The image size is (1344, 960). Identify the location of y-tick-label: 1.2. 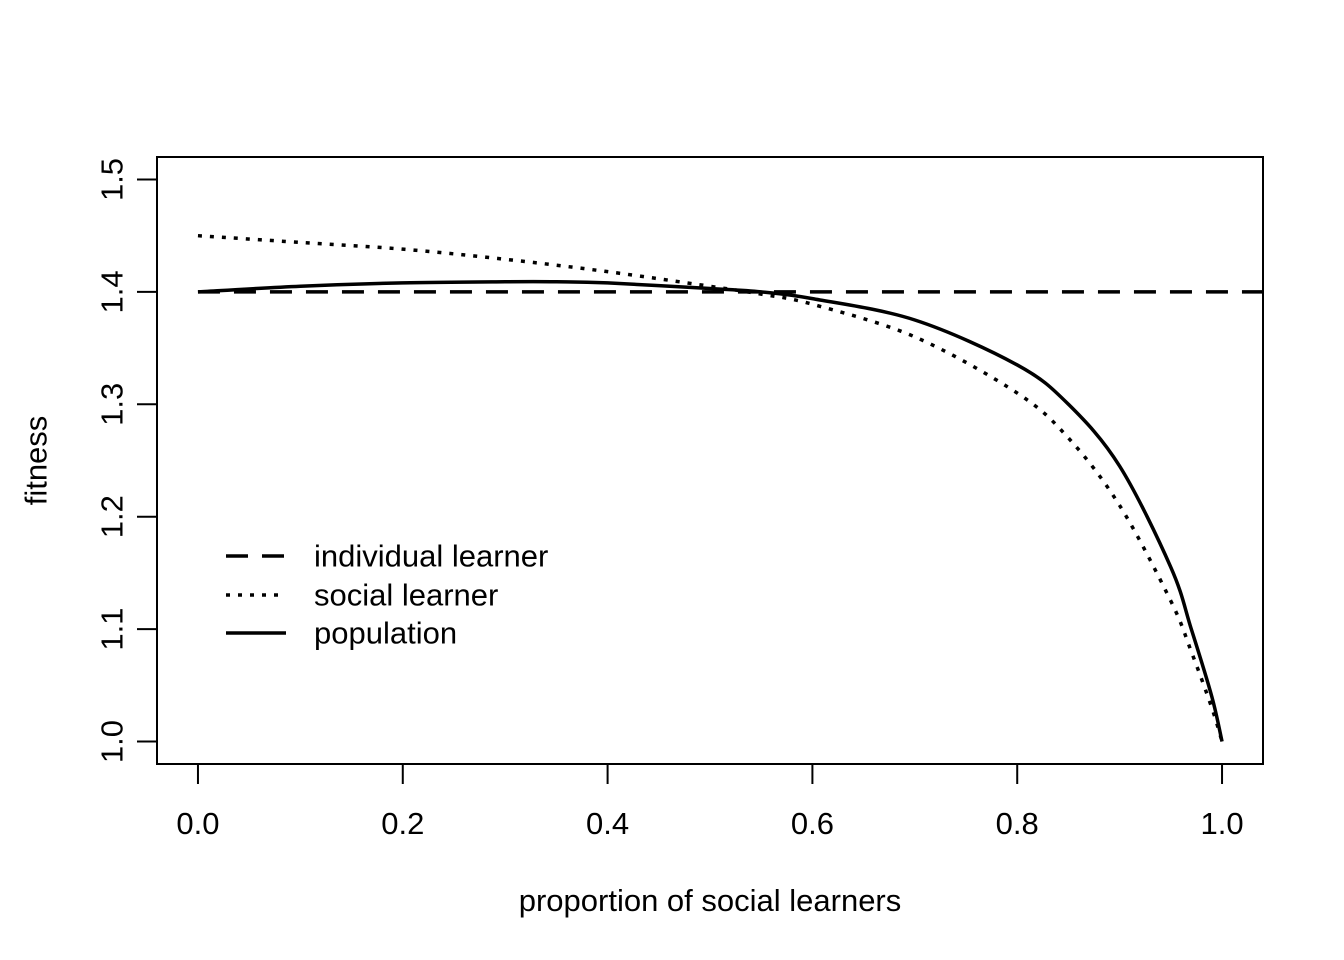
(112, 516).